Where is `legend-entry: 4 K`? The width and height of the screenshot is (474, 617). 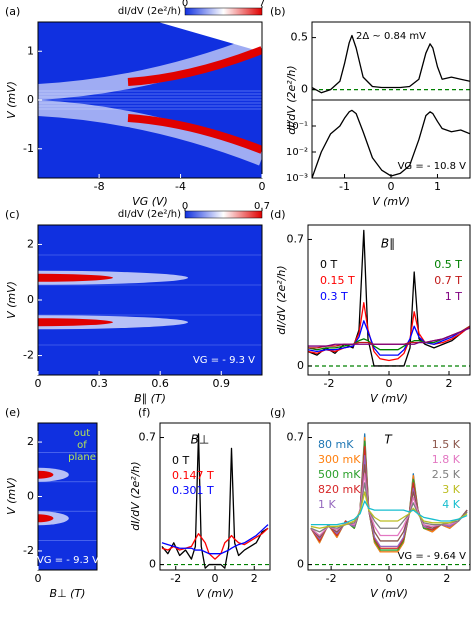 legend-entry: 4 K is located at coordinates (451, 504).